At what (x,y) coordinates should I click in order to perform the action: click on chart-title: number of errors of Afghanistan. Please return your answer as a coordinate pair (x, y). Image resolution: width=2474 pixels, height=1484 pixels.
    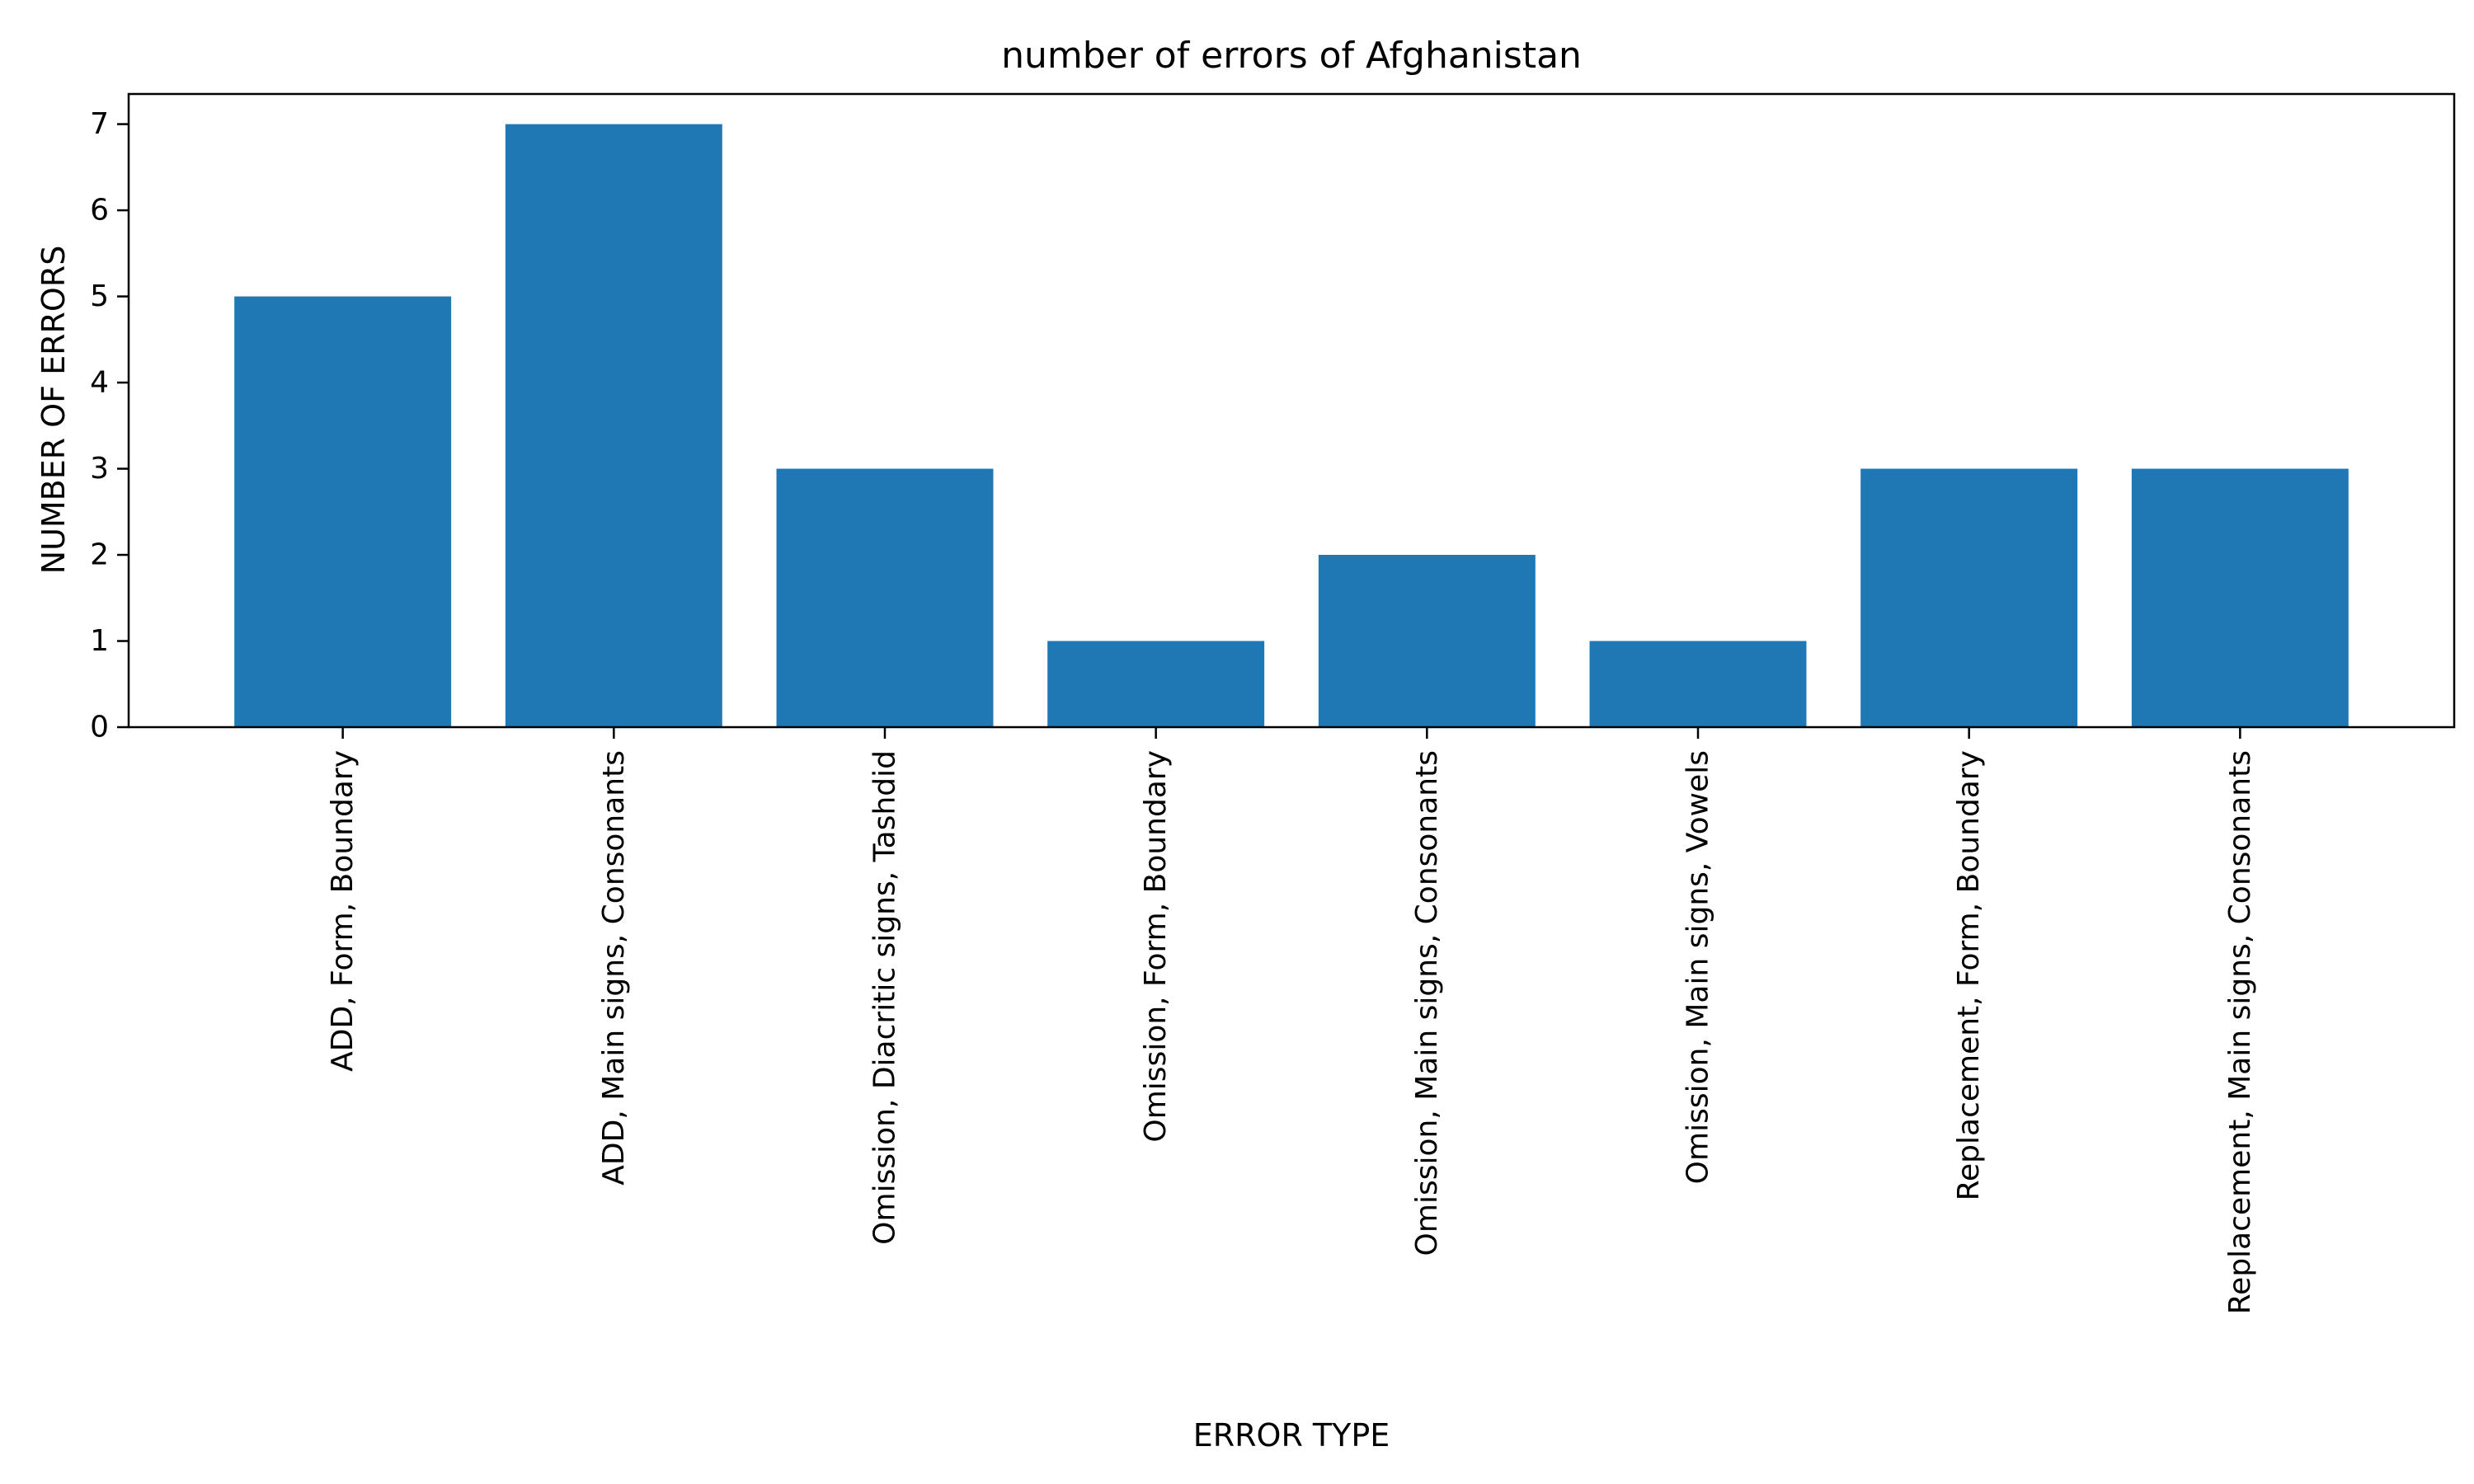
    Looking at the image, I should click on (1291, 56).